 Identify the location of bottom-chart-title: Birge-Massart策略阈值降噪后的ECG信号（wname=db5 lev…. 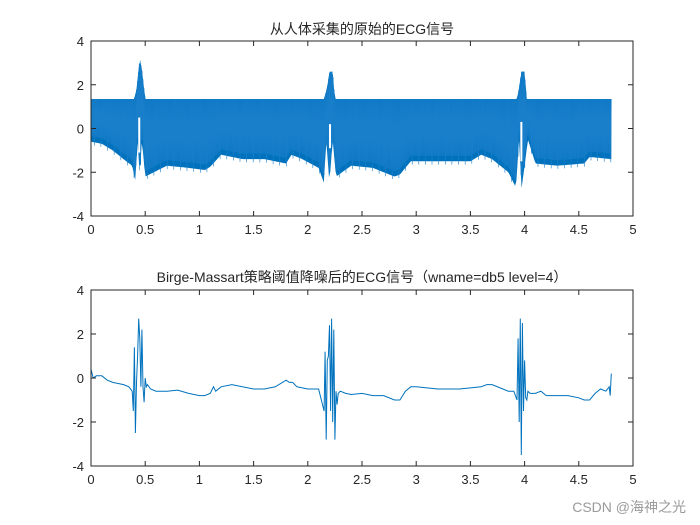
(362, 277).